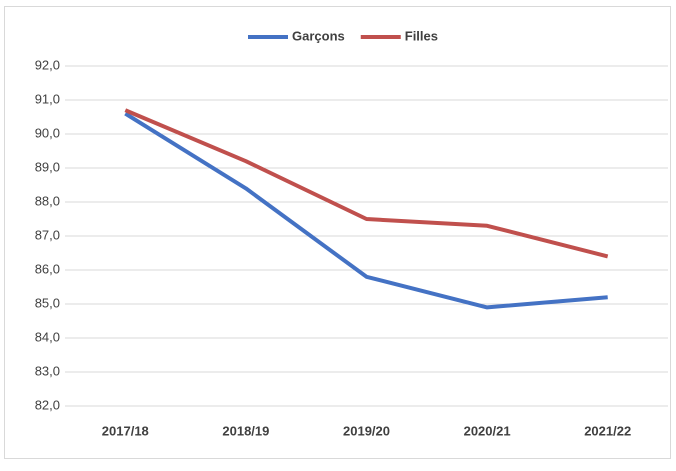  I want to click on x-tick-label: 2019/20, so click(366, 430).